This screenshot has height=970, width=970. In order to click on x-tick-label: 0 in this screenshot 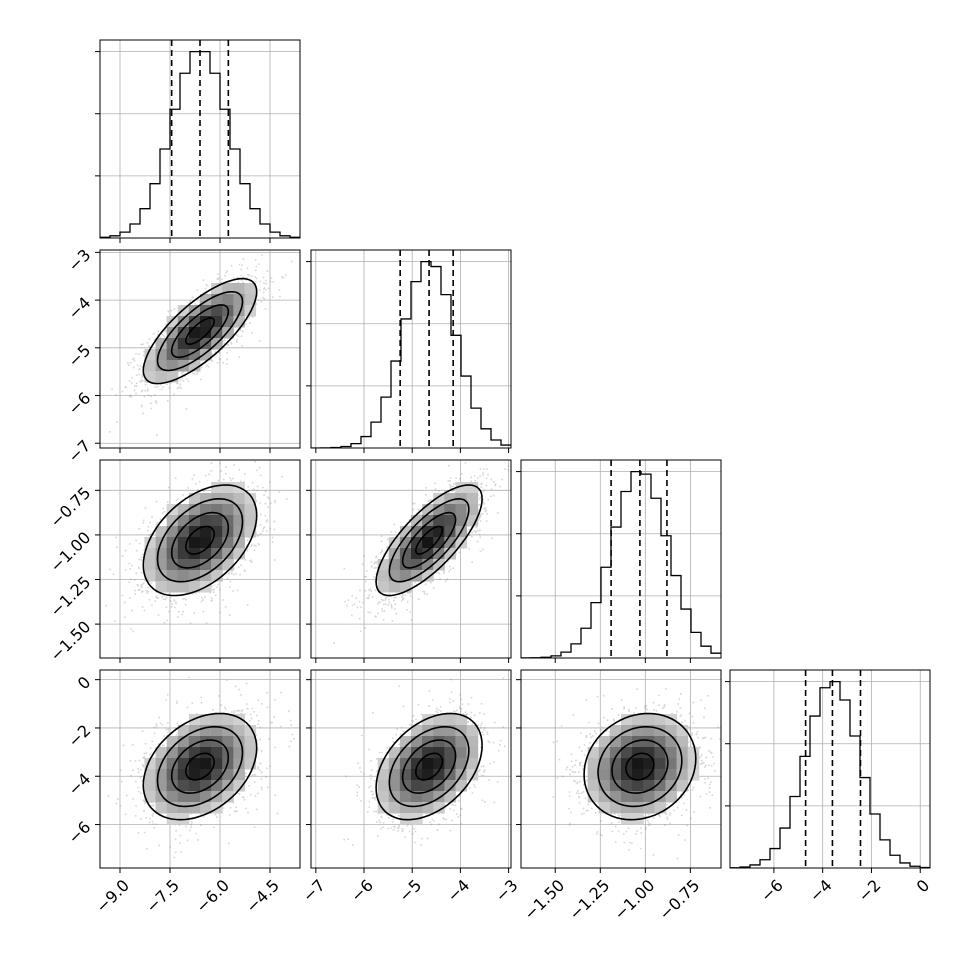, I will do `click(923, 886)`.